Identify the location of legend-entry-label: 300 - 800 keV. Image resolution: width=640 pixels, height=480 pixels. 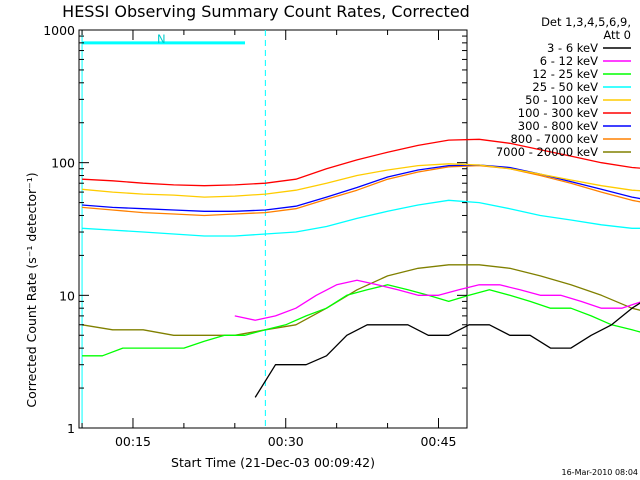
(558, 126).